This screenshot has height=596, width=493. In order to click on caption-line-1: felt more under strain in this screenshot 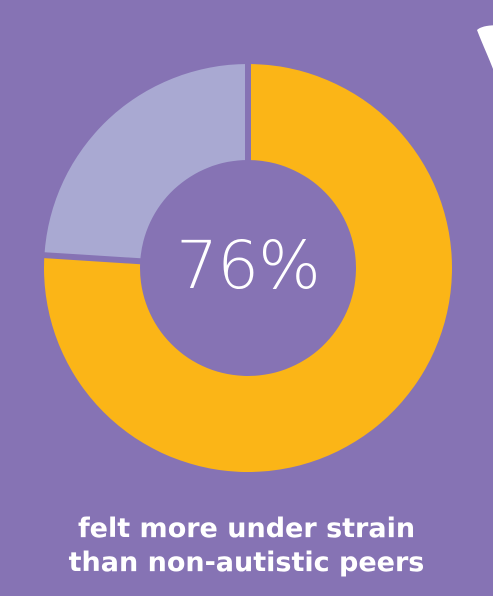, I will do `click(246, 528)`.